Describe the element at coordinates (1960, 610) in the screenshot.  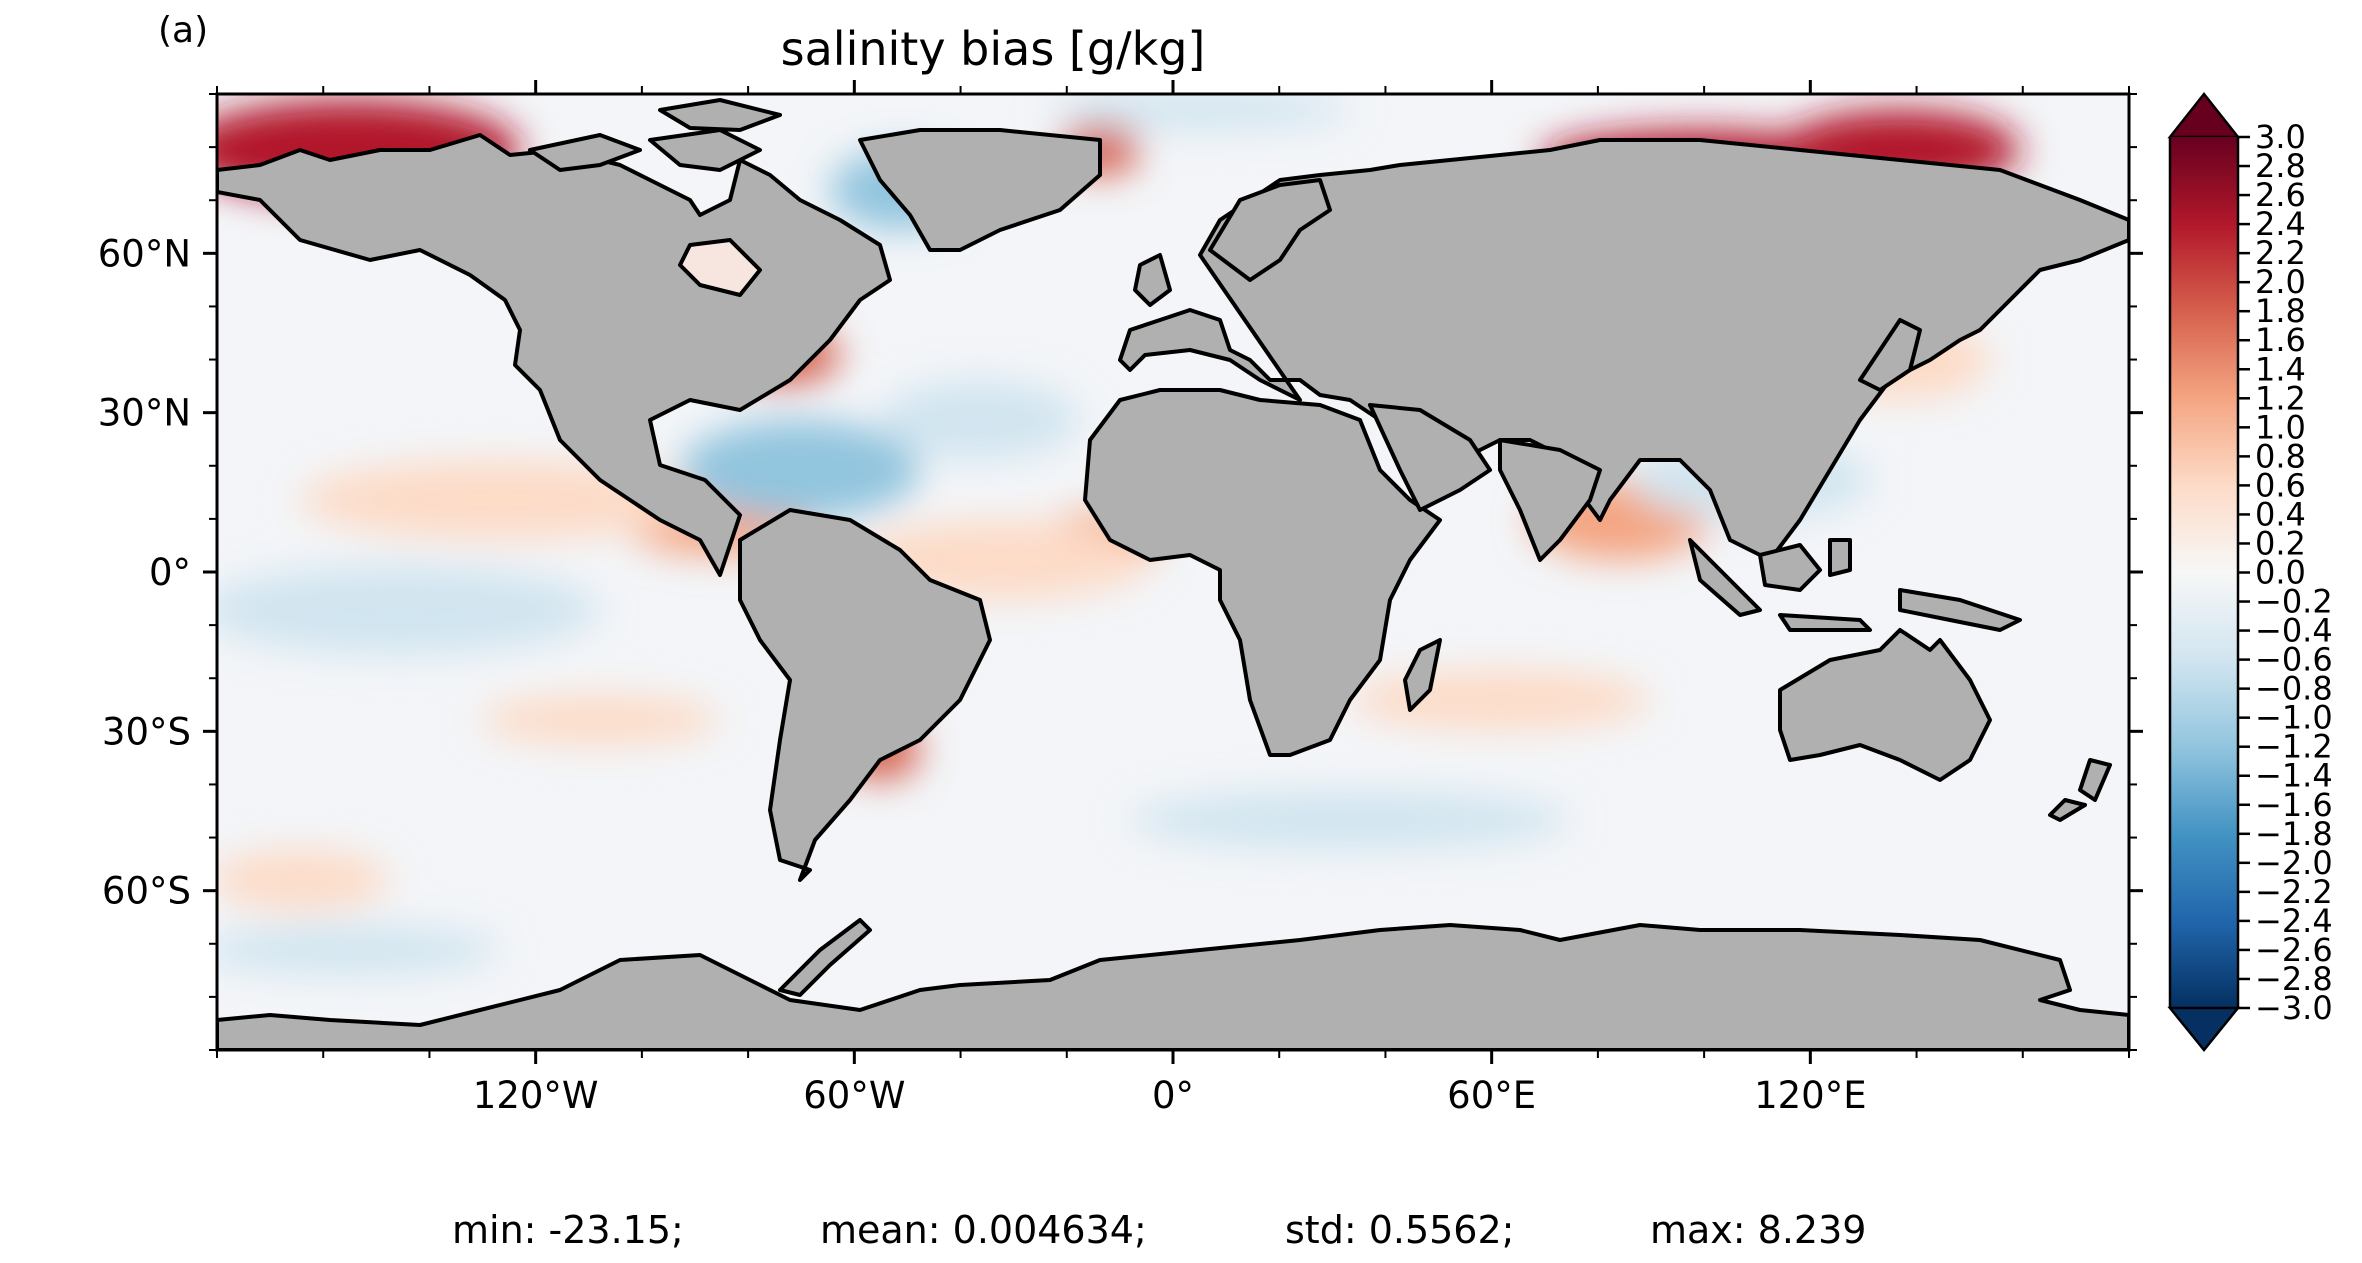
I see `new-guinea` at that location.